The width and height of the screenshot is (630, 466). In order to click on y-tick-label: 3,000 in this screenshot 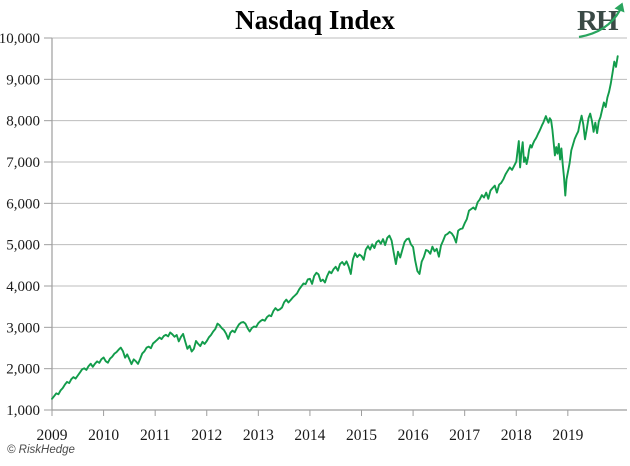, I will do `click(23, 328)`.